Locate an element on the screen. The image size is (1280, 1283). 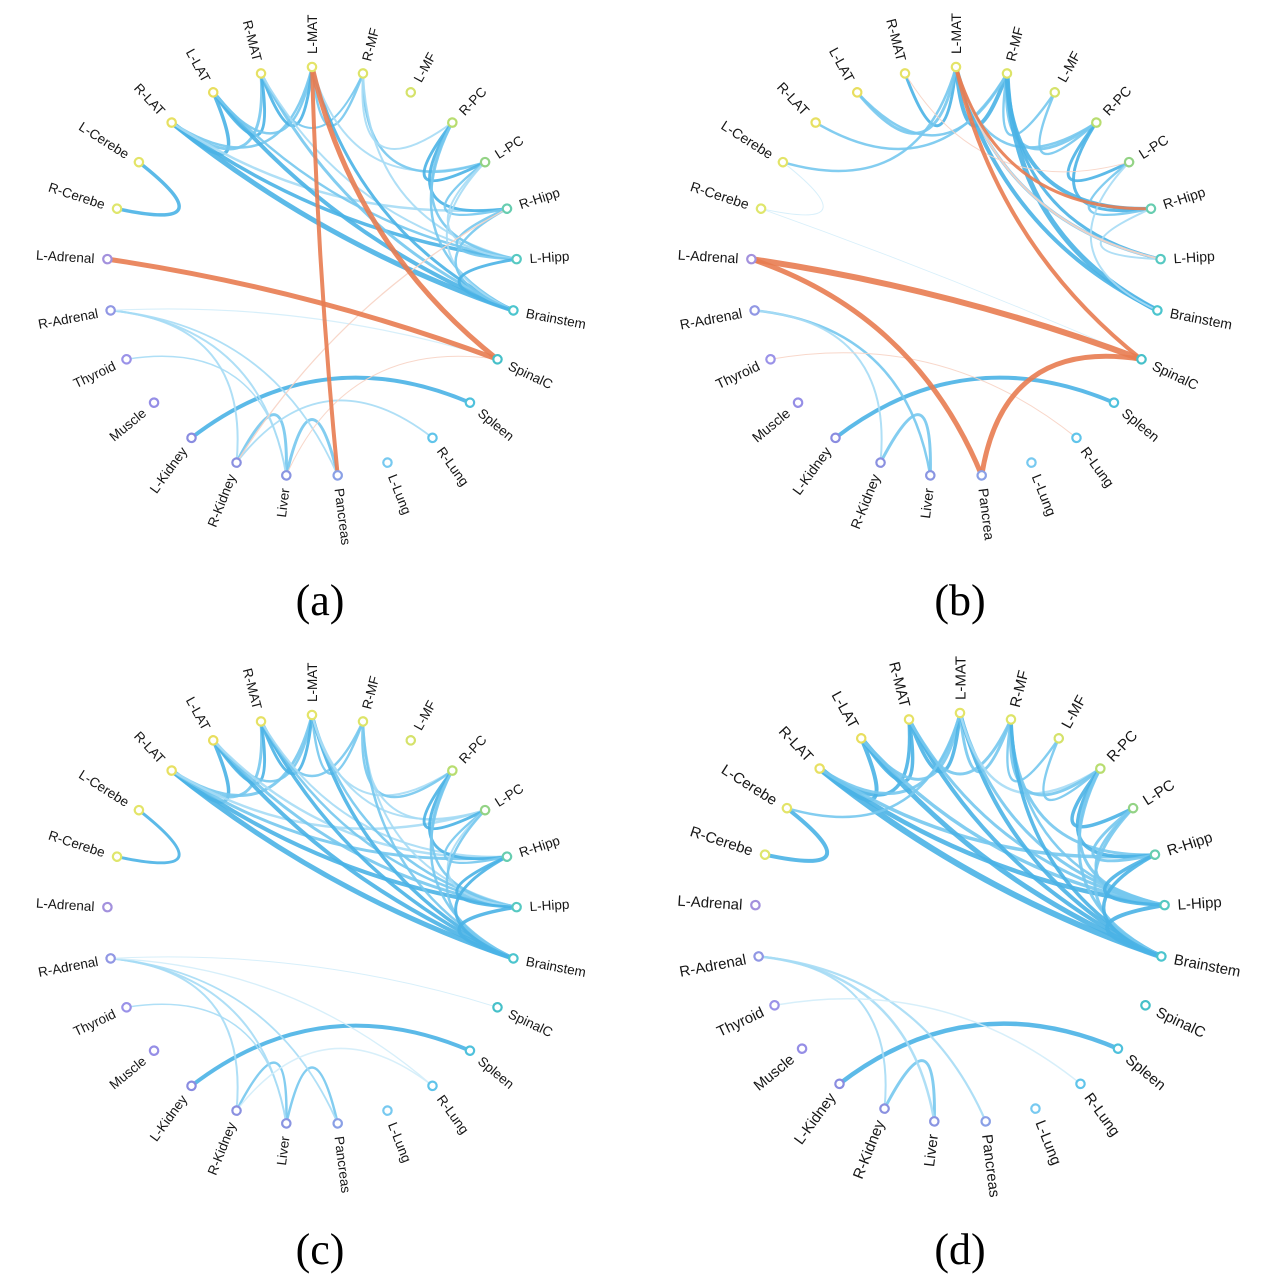
edge-L-MAT-Pancreas is located at coordinates (325, 271).